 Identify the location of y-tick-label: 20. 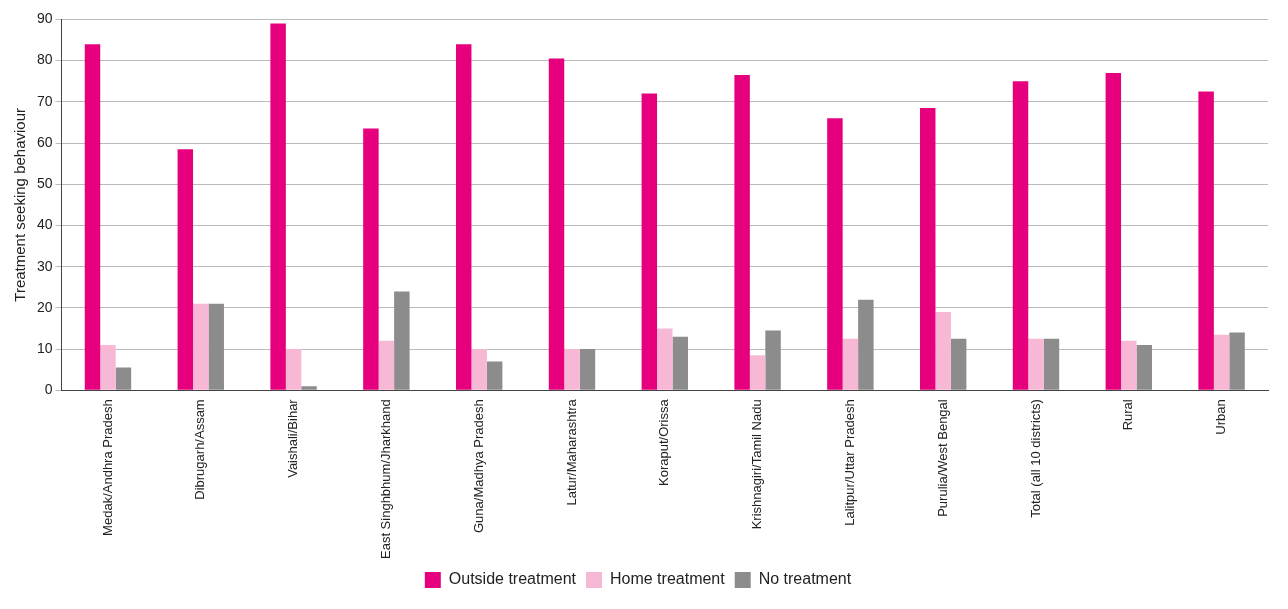
(44, 306).